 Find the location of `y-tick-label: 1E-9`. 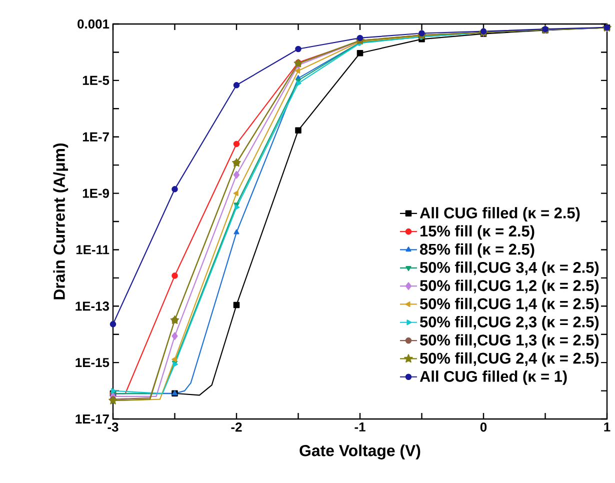

y-tick-label: 1E-9 is located at coordinates (95, 193).